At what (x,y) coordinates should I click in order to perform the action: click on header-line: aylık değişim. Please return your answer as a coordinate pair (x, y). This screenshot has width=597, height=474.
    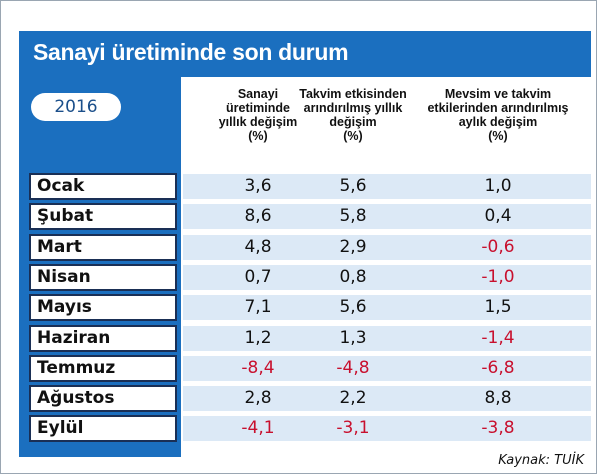
    Looking at the image, I should click on (498, 122).